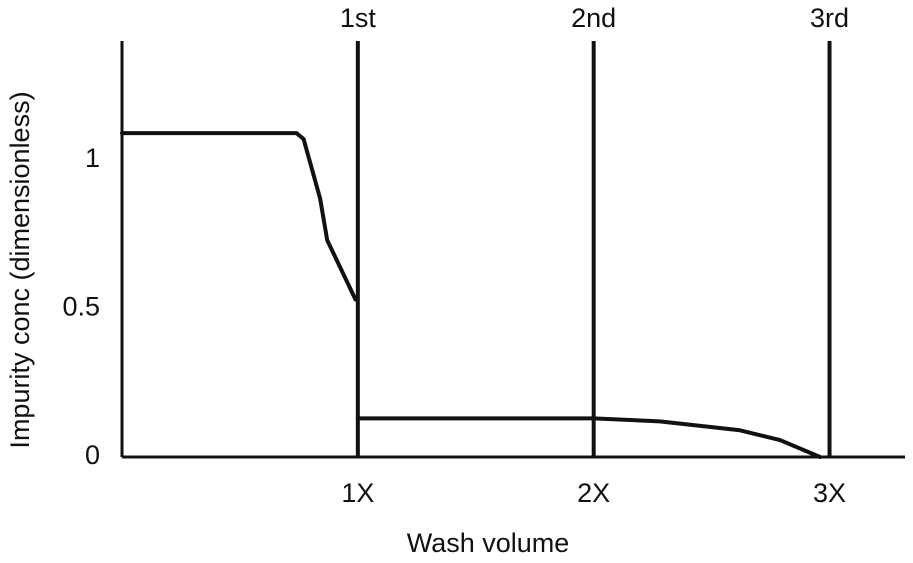 The height and width of the screenshot is (563, 913). I want to click on wash-label: 1st, so click(358, 18).